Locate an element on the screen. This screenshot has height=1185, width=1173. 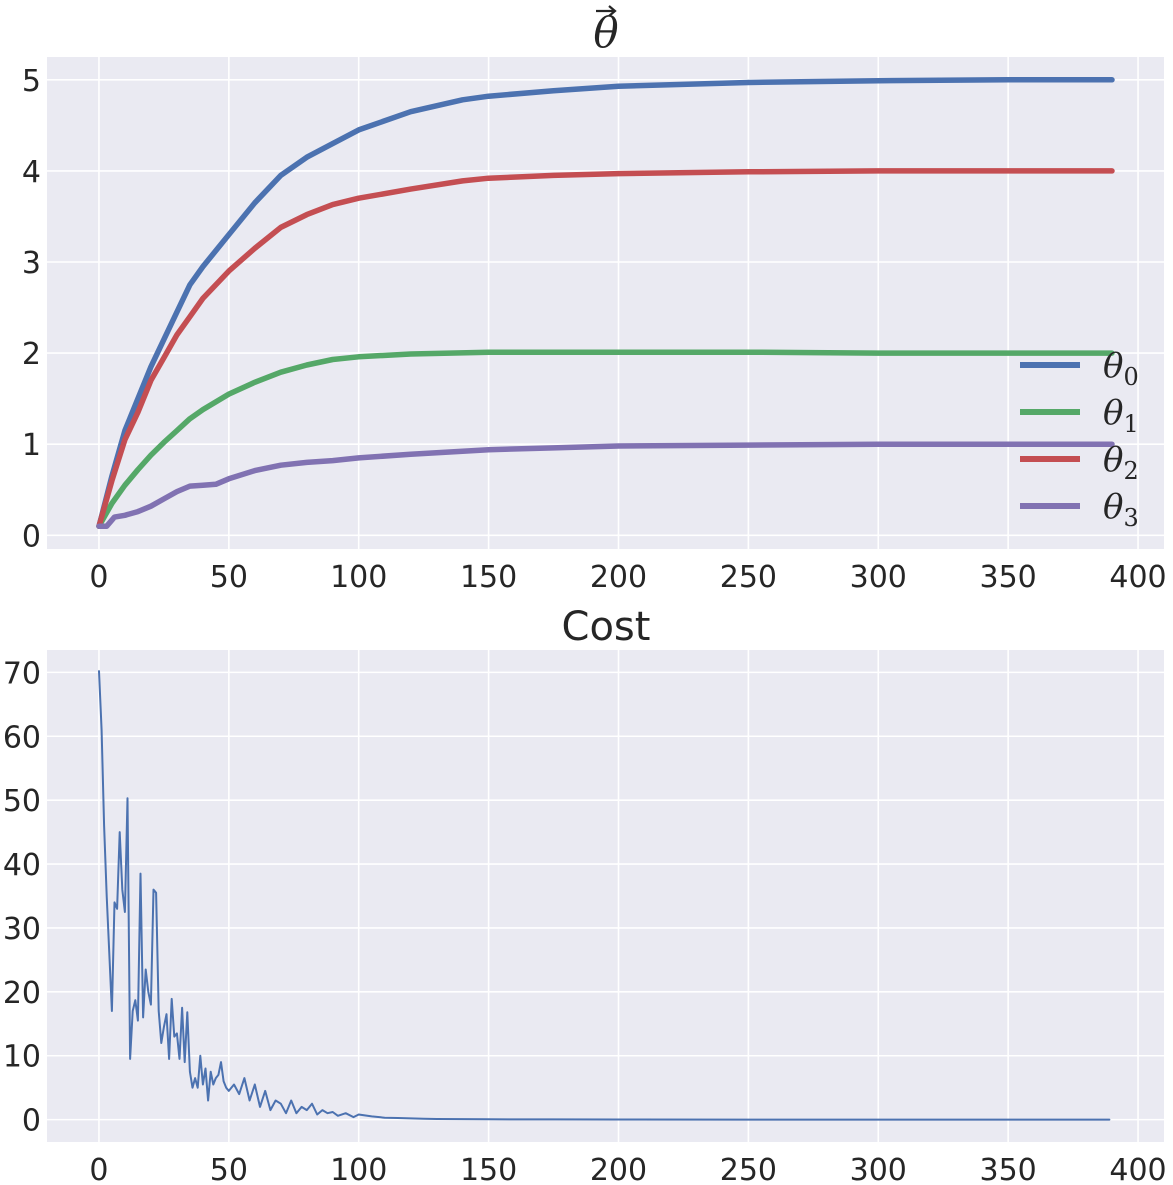
y-tick-label: 30 is located at coordinates (22, 929).